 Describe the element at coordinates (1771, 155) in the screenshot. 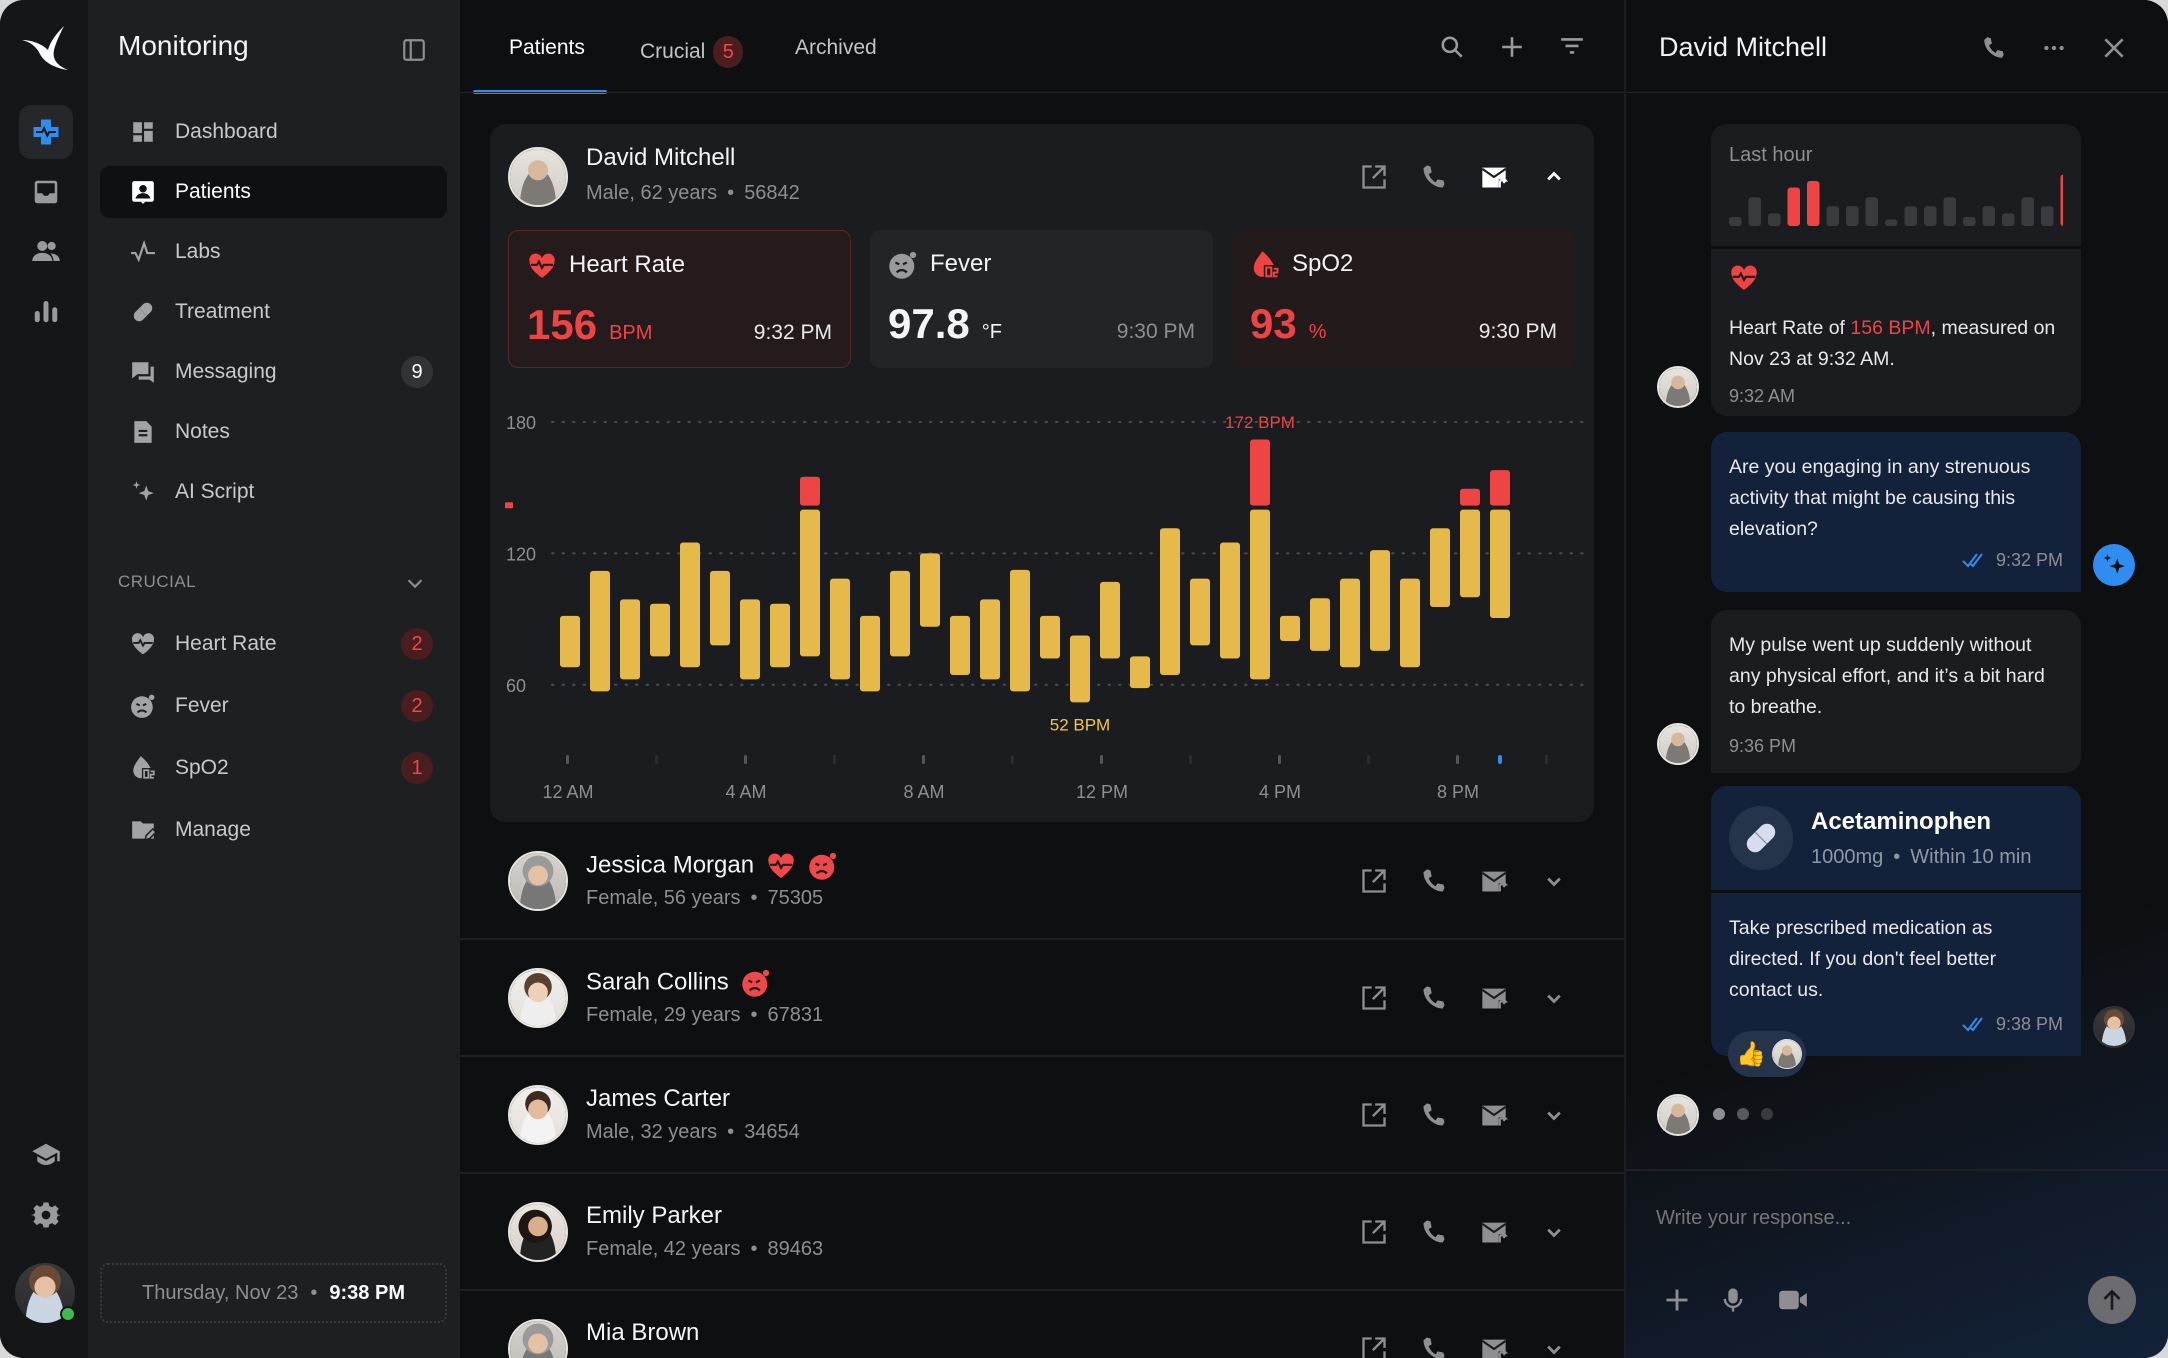

I see `last-hour-label: Last hour` at that location.